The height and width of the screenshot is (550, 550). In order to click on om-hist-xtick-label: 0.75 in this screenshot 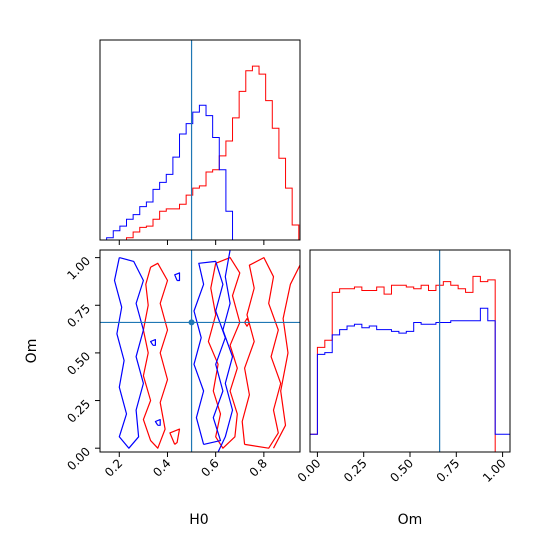, I will do `click(448, 470)`.